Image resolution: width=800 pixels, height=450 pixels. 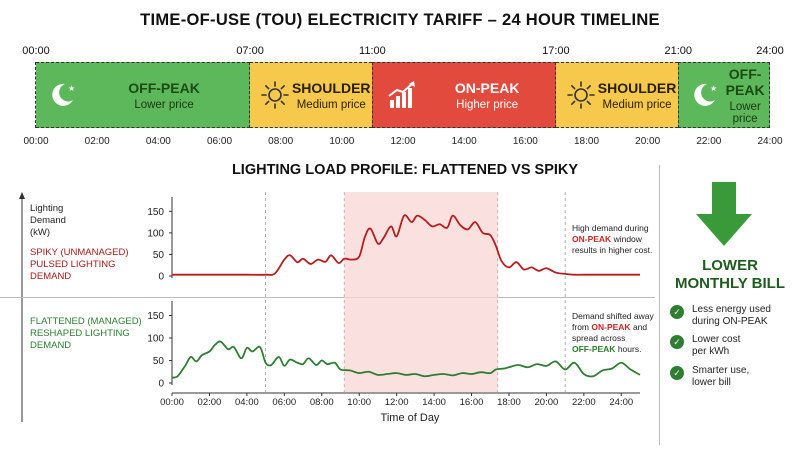 I want to click on y-axis-label: Lighting Demand (kW), so click(x=48, y=221).